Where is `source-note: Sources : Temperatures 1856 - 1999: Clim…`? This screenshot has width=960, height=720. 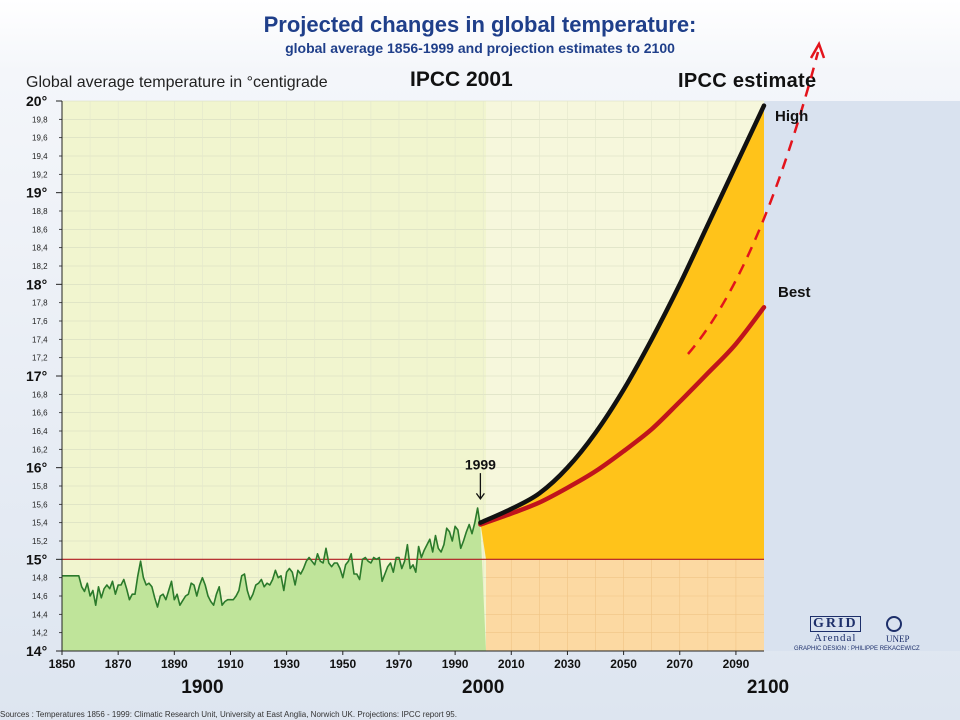 source-note: Sources : Temperatures 1856 - 1999: Clim… is located at coordinates (228, 714).